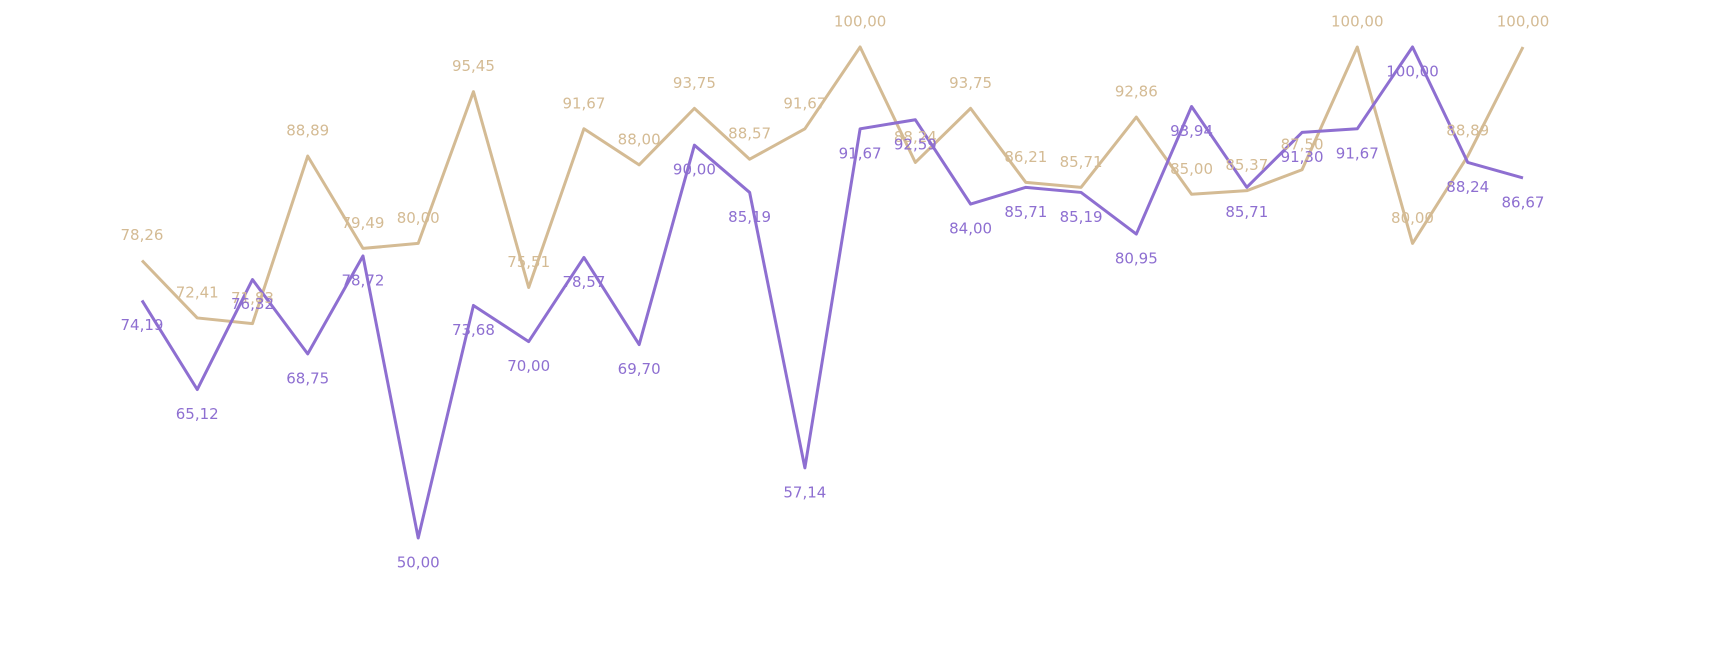 This screenshot has height=653, width=1710. Describe the element at coordinates (583, 282) in the screenshot. I see `data-label: 78,57` at that location.